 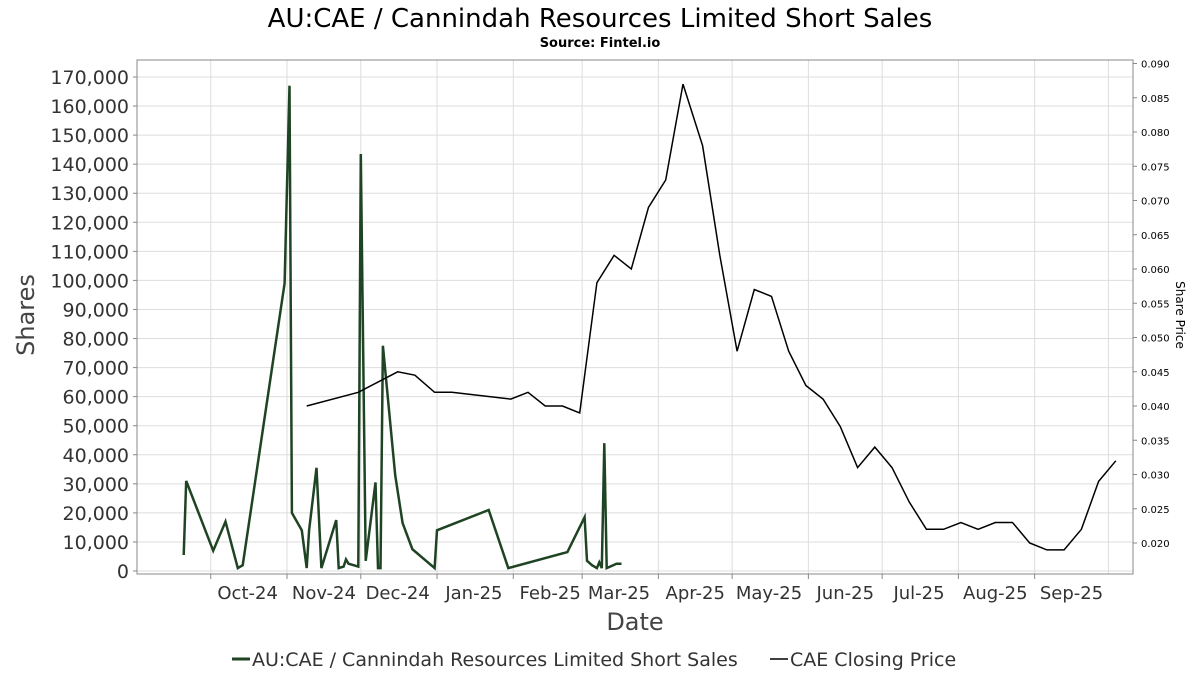 What do you see at coordinates (26, 315) in the screenshot?
I see `y-axis-label: Shares` at bounding box center [26, 315].